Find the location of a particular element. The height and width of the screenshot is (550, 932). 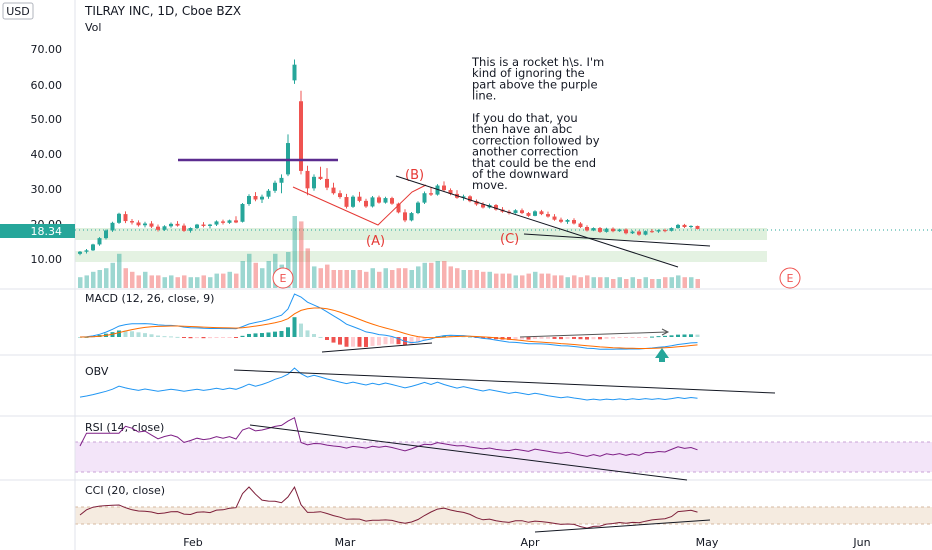

annotation-line: This is a rocket h\s. I'm is located at coordinates (537, 62).